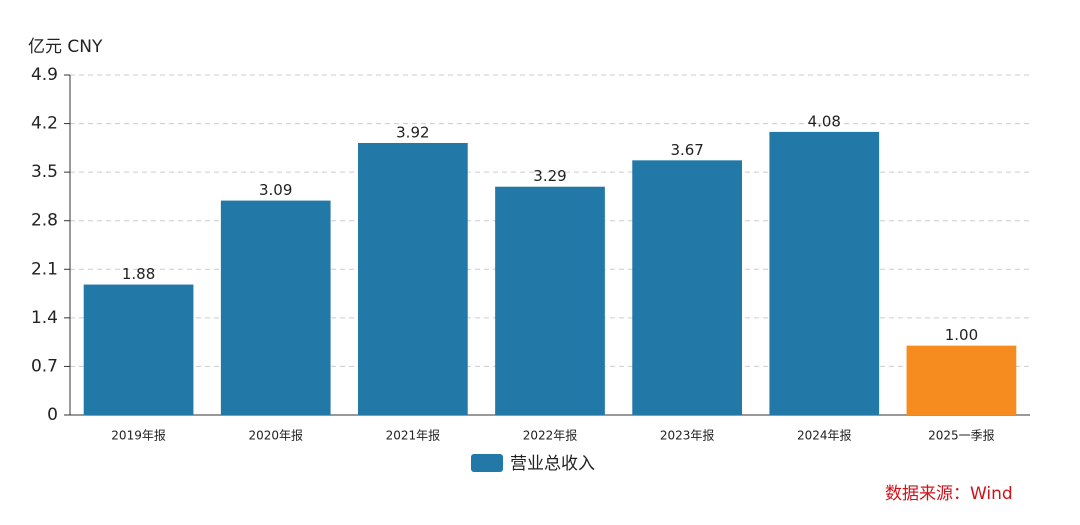 The height and width of the screenshot is (525, 1080). Describe the element at coordinates (52, 415) in the screenshot. I see `y-tick-label: 0` at that location.